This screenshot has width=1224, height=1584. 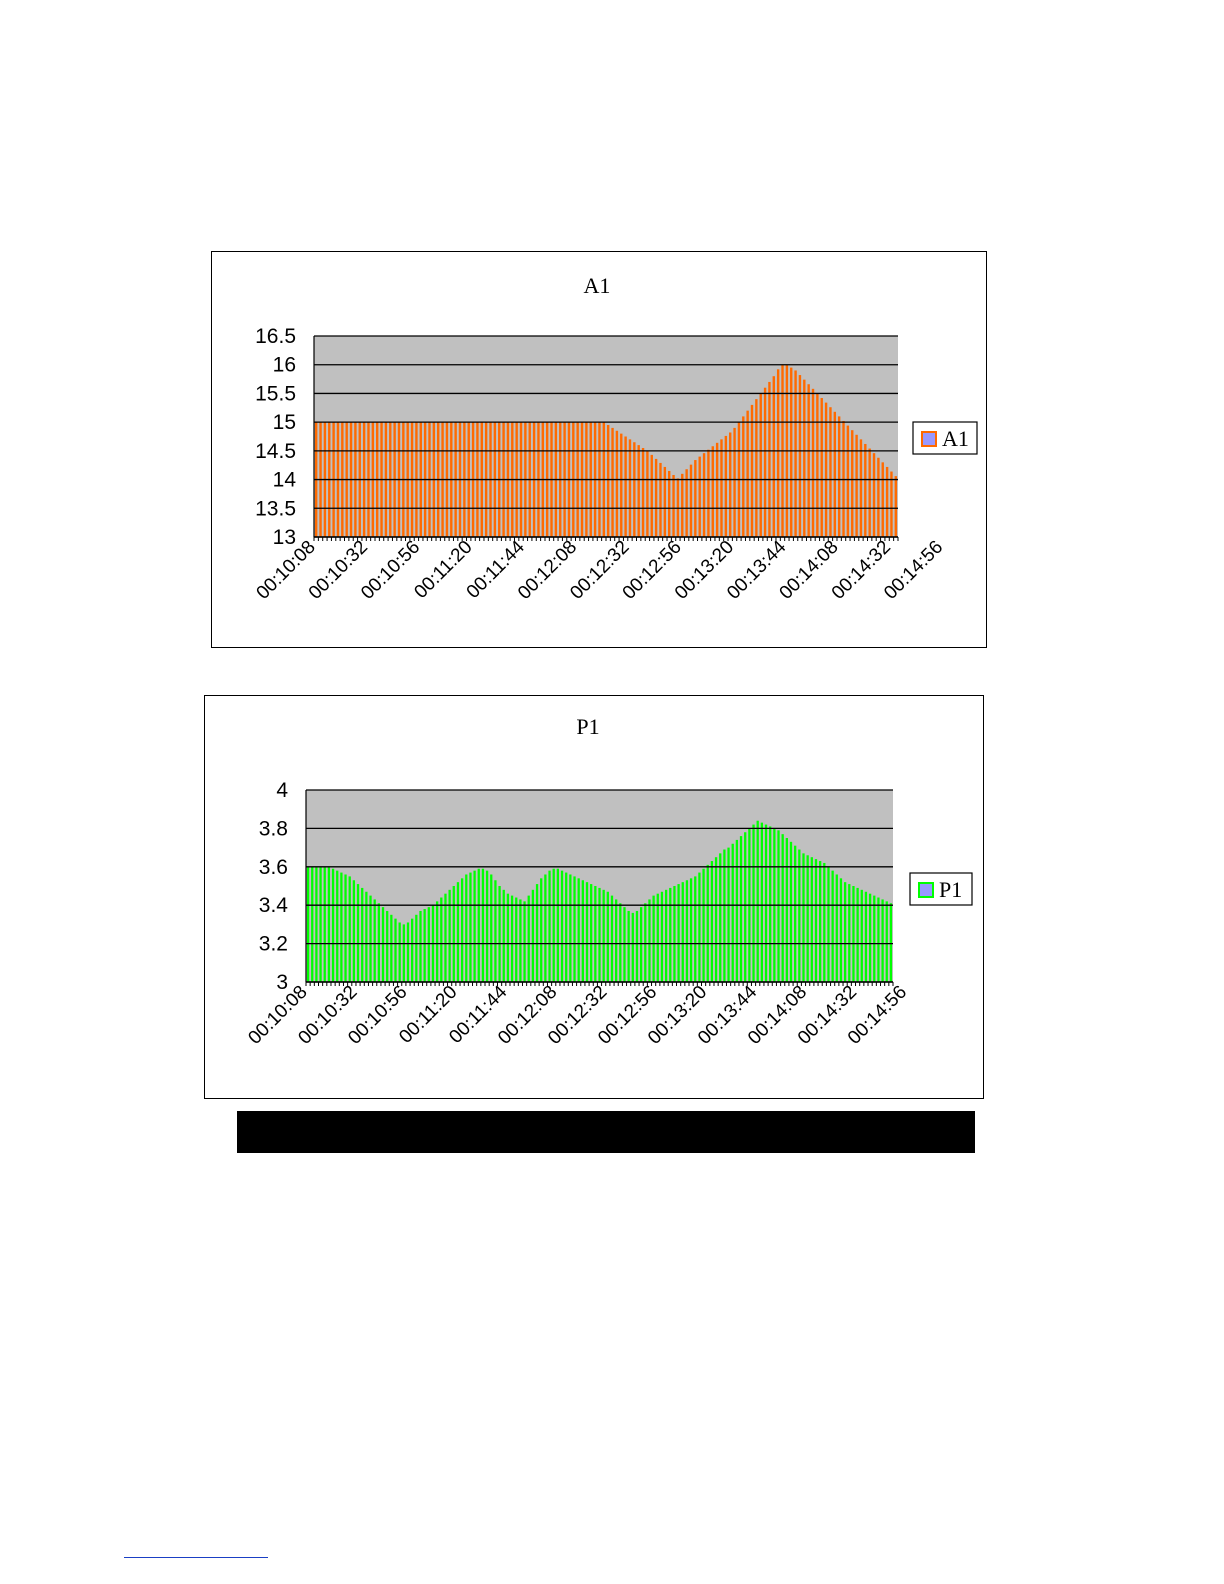 I want to click on y-tick-label: 15, so click(x=284, y=422).